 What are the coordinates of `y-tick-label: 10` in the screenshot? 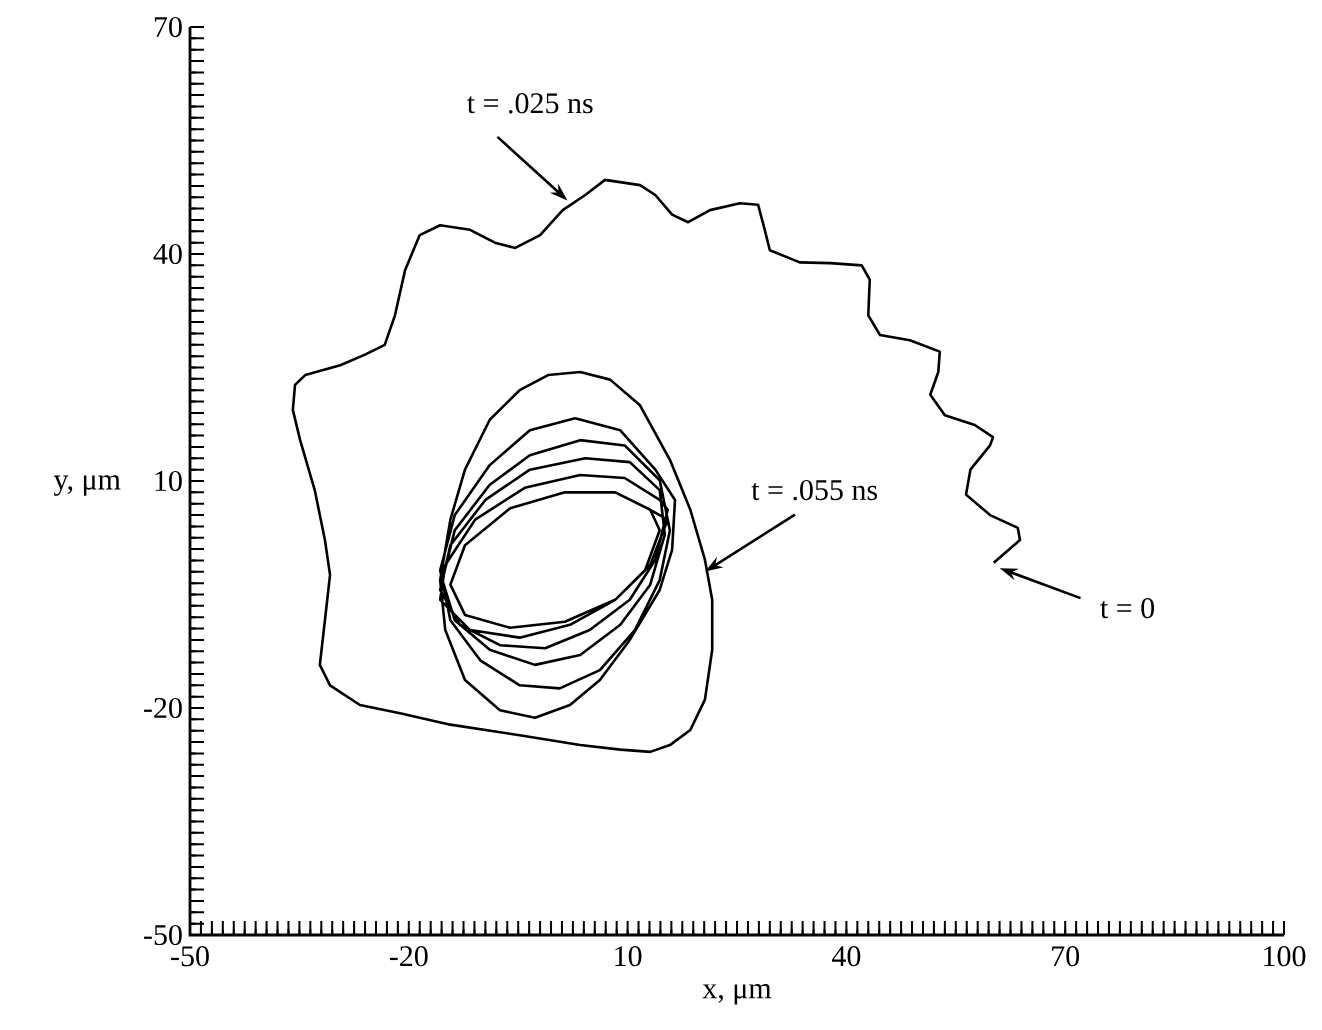 It's located at (168, 481).